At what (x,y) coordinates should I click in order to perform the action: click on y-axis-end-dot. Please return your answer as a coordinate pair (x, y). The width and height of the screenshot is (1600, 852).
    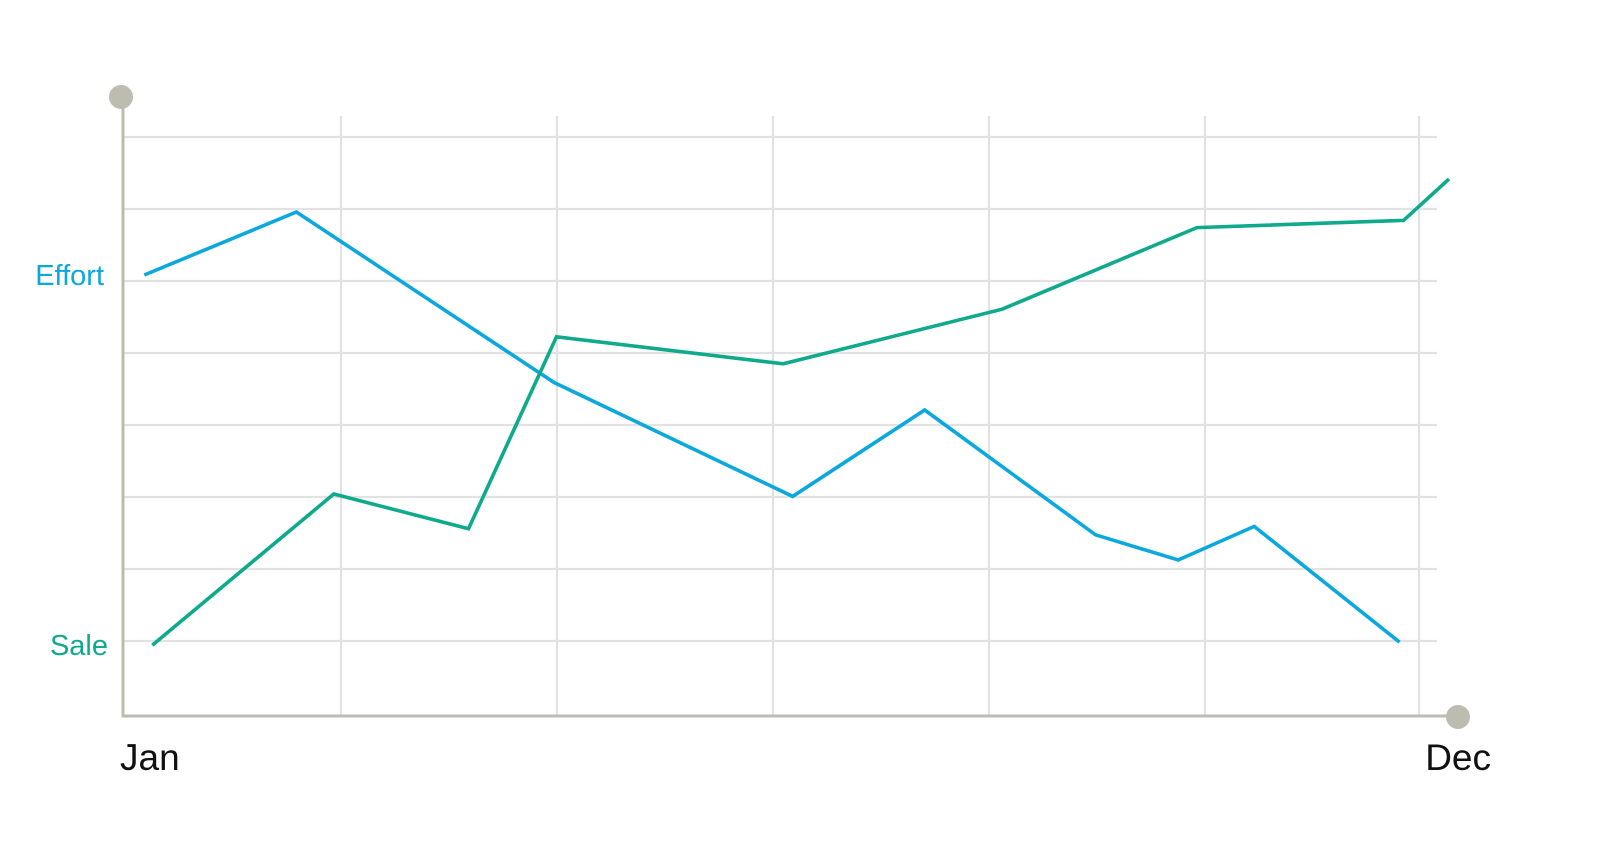
    Looking at the image, I should click on (121, 97).